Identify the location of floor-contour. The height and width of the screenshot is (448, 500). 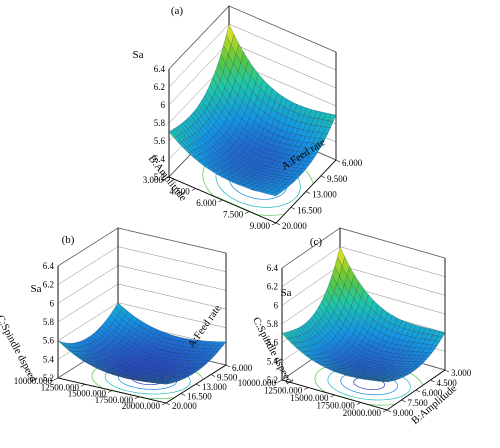
(369, 383).